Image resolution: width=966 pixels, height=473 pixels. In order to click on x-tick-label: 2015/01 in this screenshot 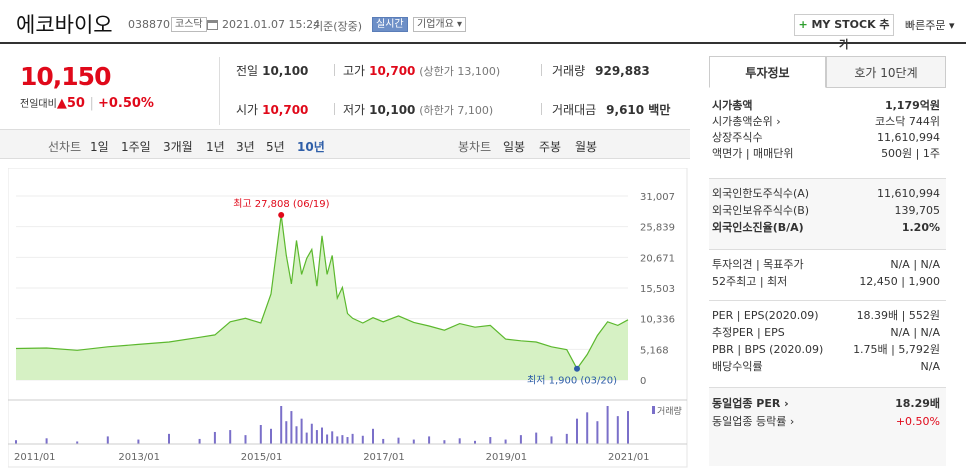, I will do `click(262, 457)`.